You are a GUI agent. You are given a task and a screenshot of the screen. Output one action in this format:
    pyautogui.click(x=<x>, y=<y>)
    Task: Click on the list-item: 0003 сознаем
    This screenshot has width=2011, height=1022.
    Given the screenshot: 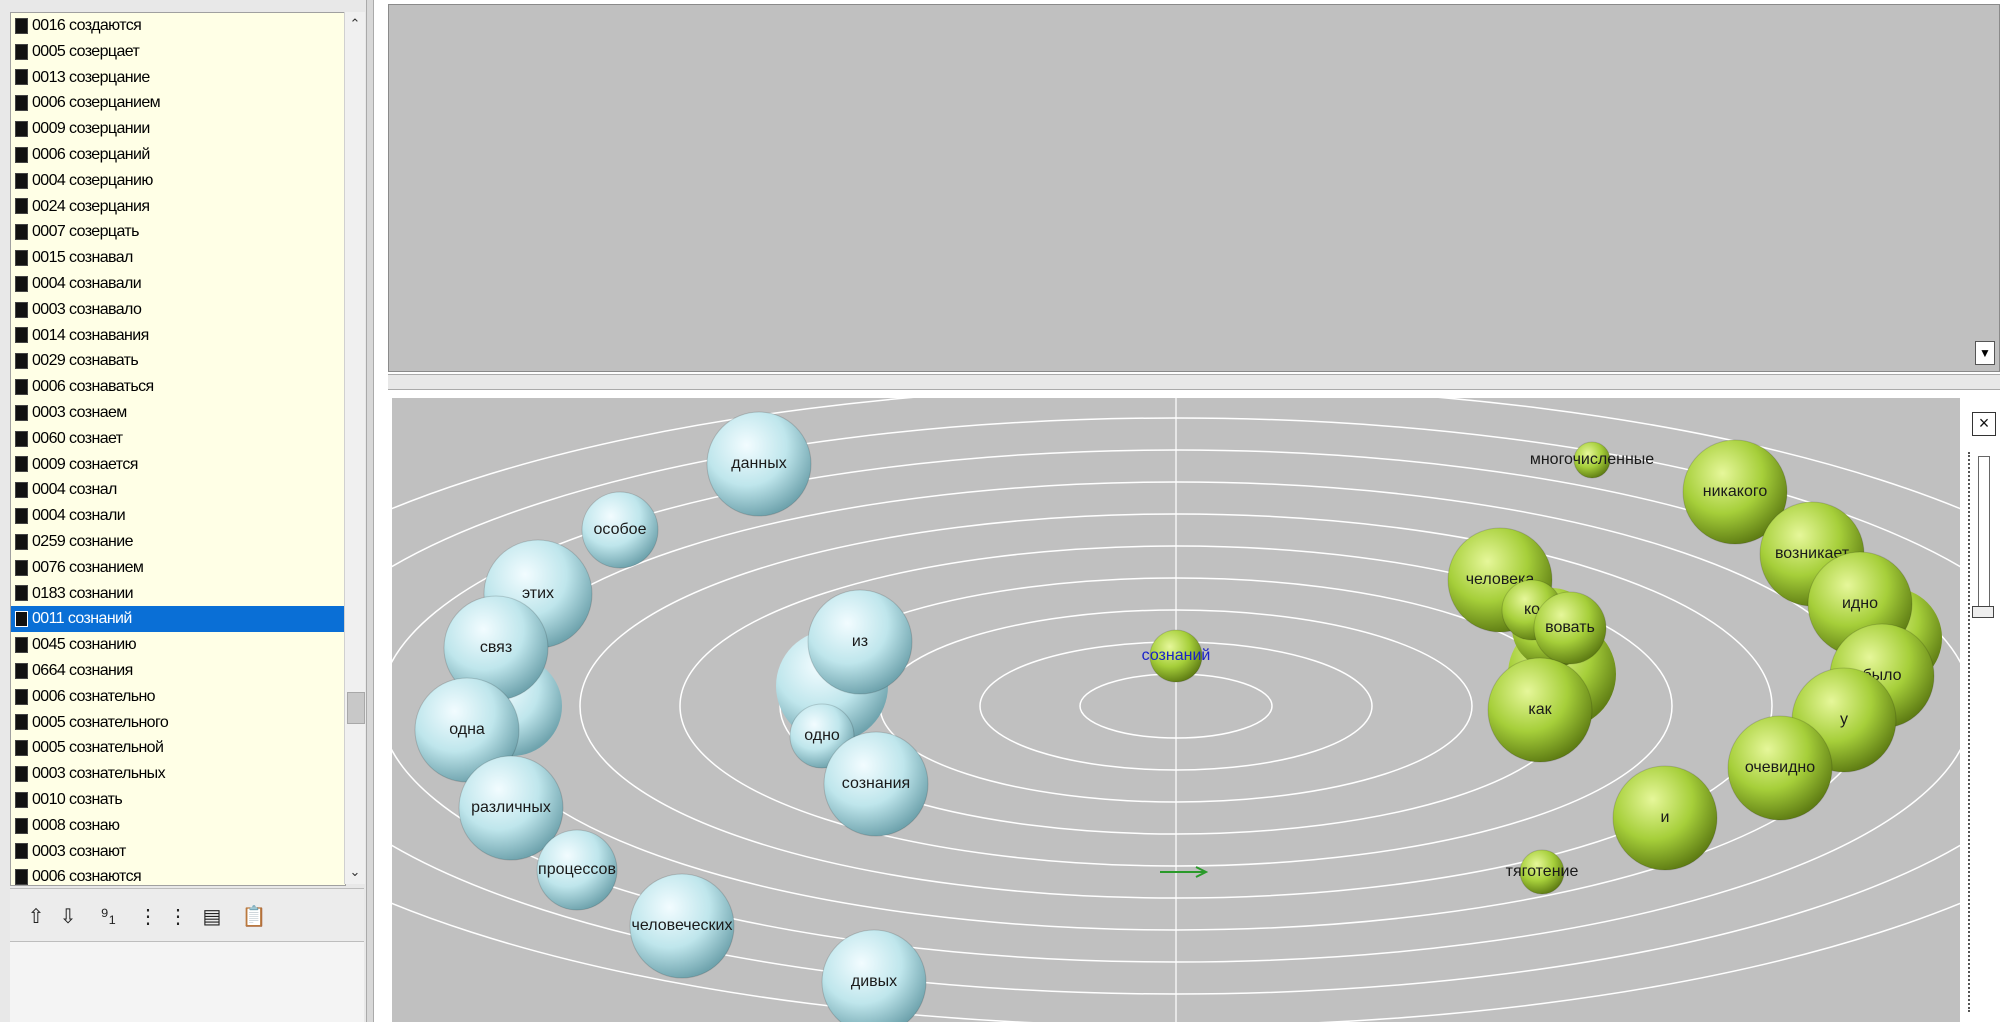 What is the action you would take?
    pyautogui.click(x=178, y=413)
    